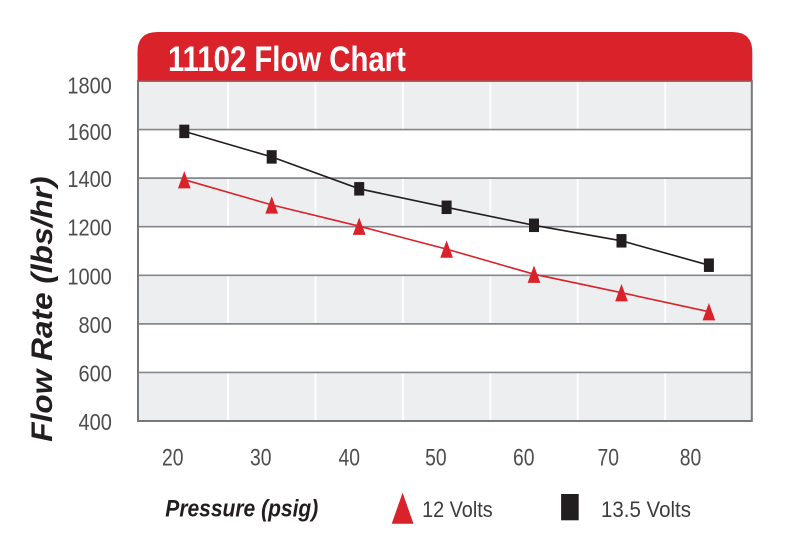  Describe the element at coordinates (172, 457) in the screenshot. I see `svg-text: 20` at that location.